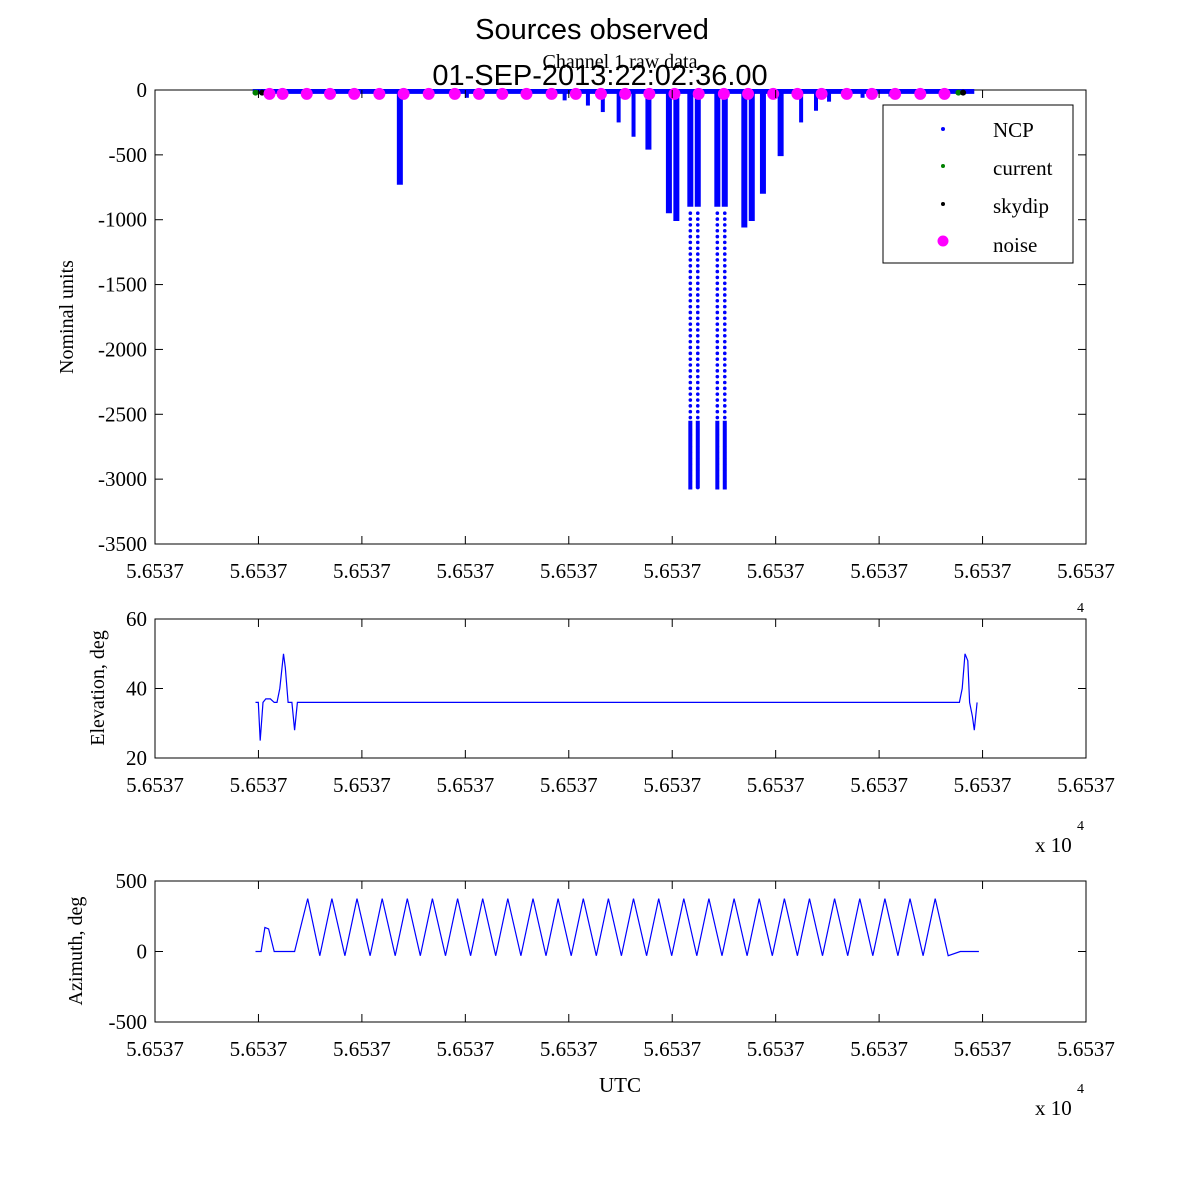 This screenshot has width=1200, height=1200. Describe the element at coordinates (122, 544) in the screenshot. I see `ytick-label: -3500` at that location.